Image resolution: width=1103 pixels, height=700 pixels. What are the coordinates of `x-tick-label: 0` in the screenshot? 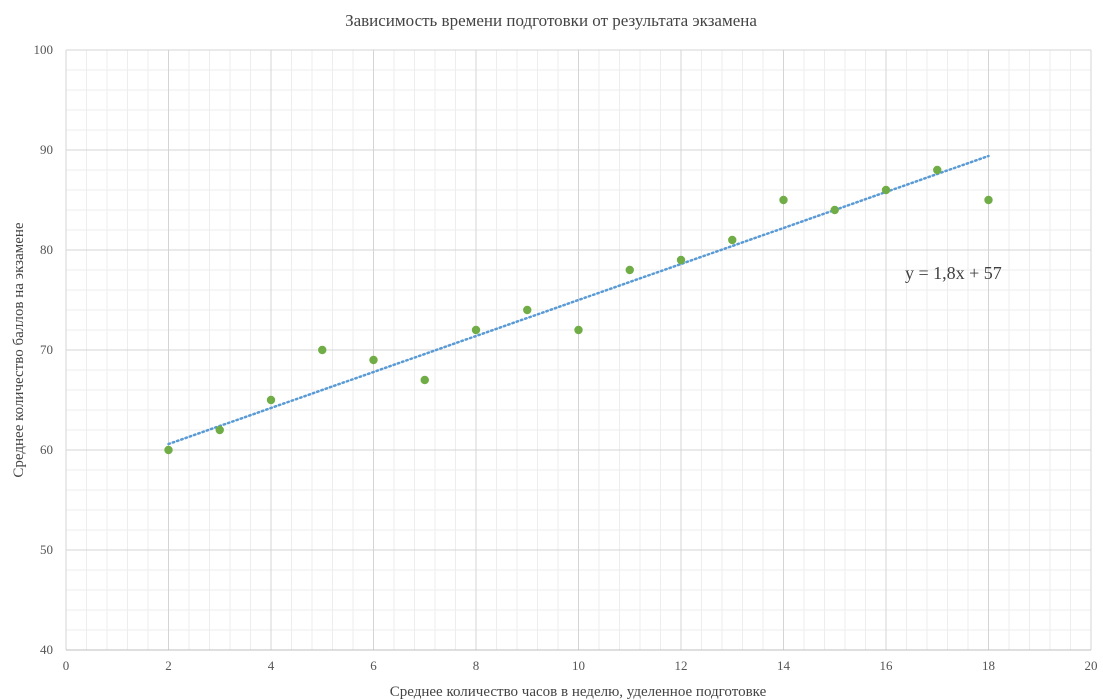 It's located at (66, 665).